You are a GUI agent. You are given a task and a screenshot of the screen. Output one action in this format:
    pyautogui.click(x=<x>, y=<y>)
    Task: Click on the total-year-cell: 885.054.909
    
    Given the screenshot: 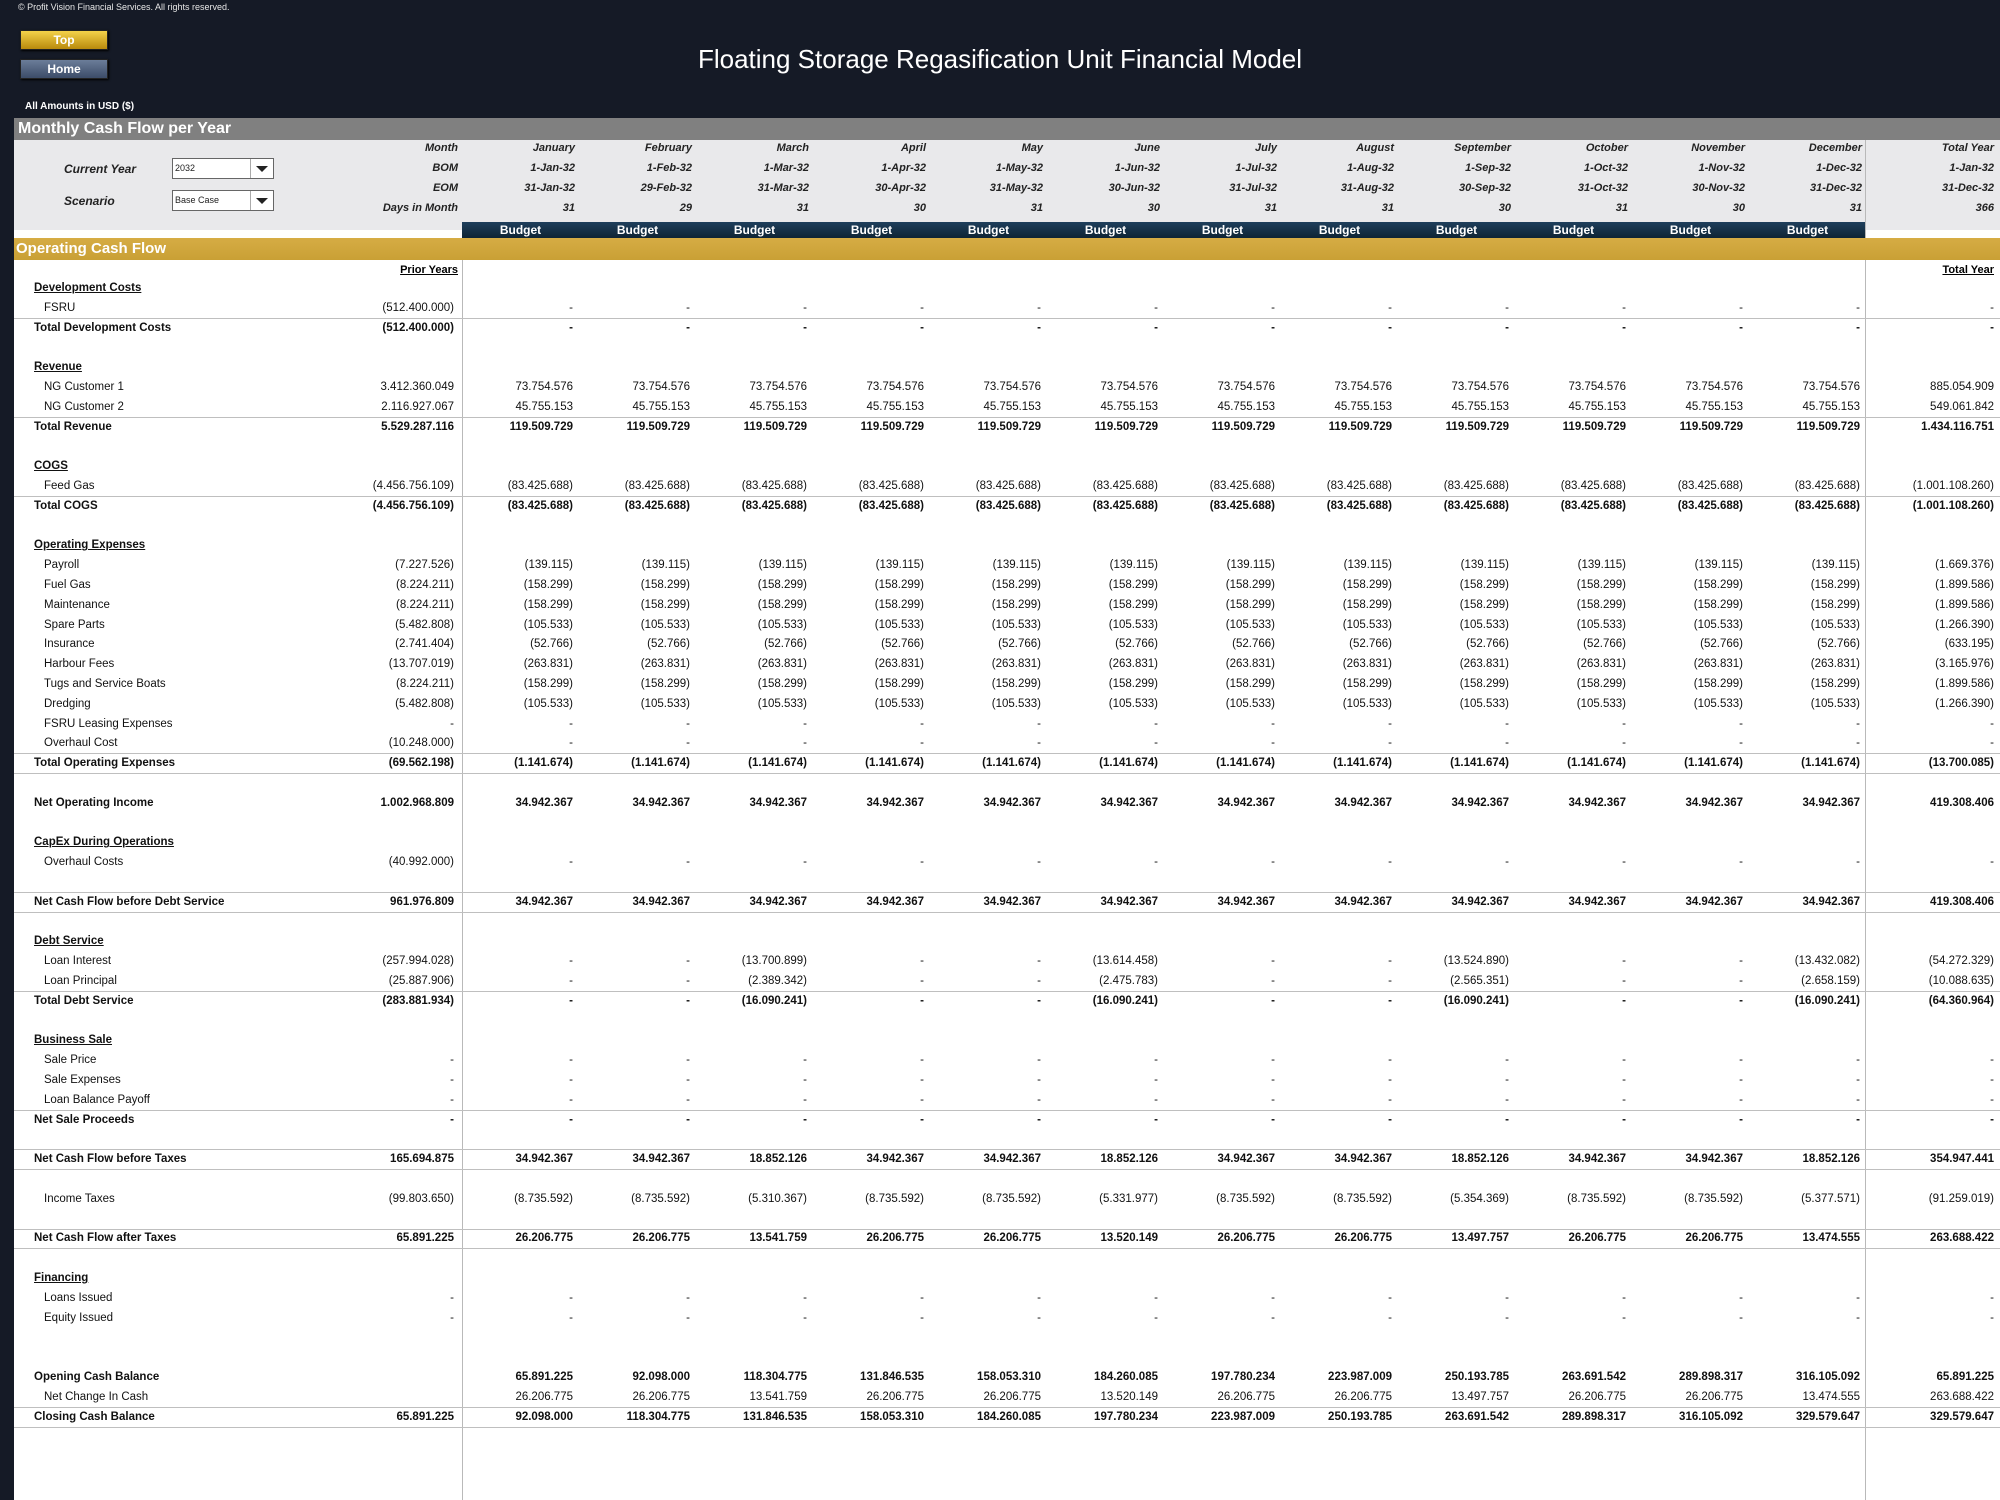 What is the action you would take?
    pyautogui.click(x=1962, y=387)
    